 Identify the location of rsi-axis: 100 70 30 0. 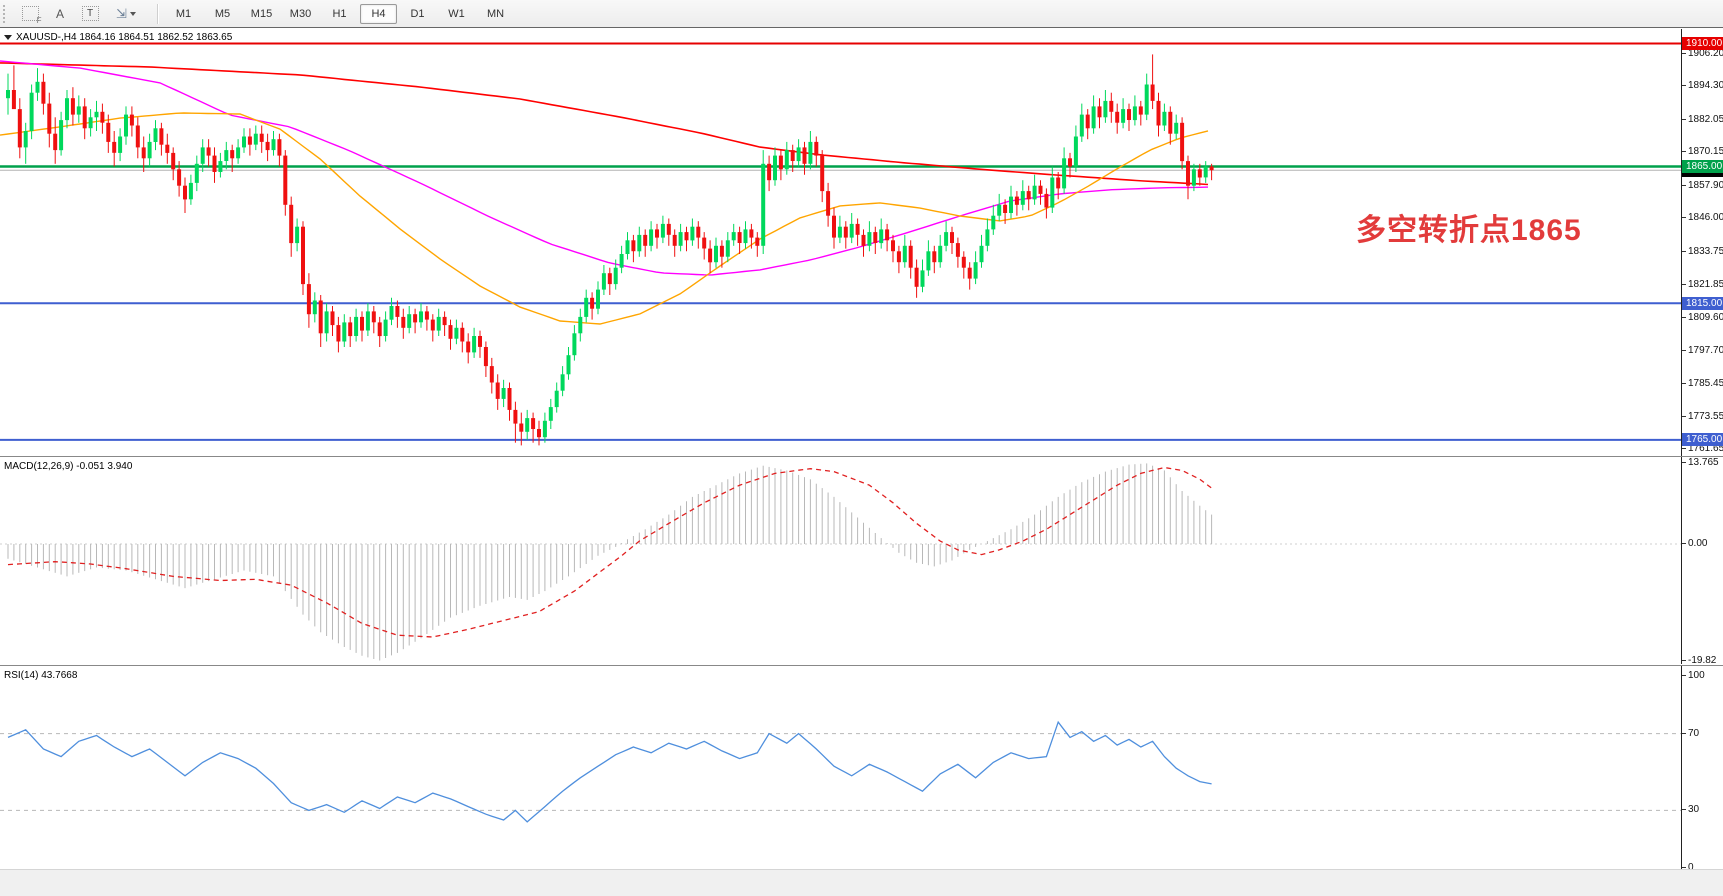
(1702, 769).